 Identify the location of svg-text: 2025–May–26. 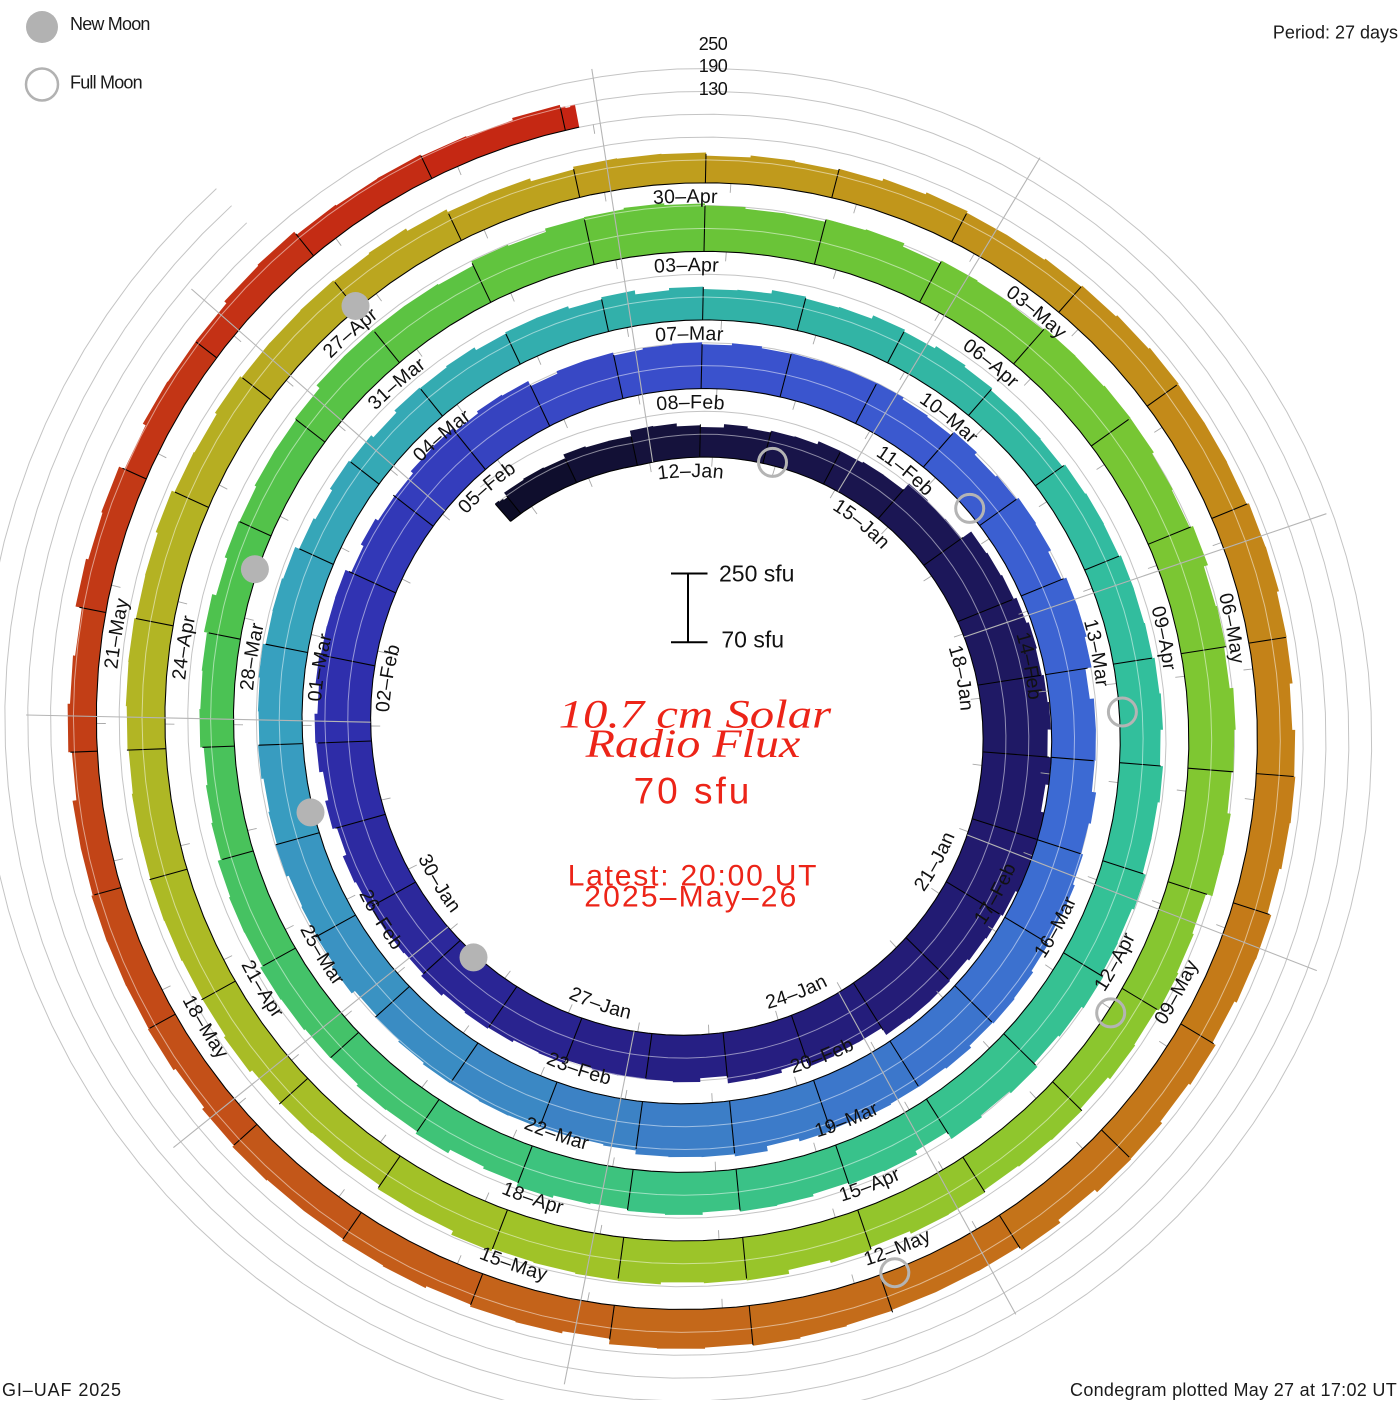
(691, 897).